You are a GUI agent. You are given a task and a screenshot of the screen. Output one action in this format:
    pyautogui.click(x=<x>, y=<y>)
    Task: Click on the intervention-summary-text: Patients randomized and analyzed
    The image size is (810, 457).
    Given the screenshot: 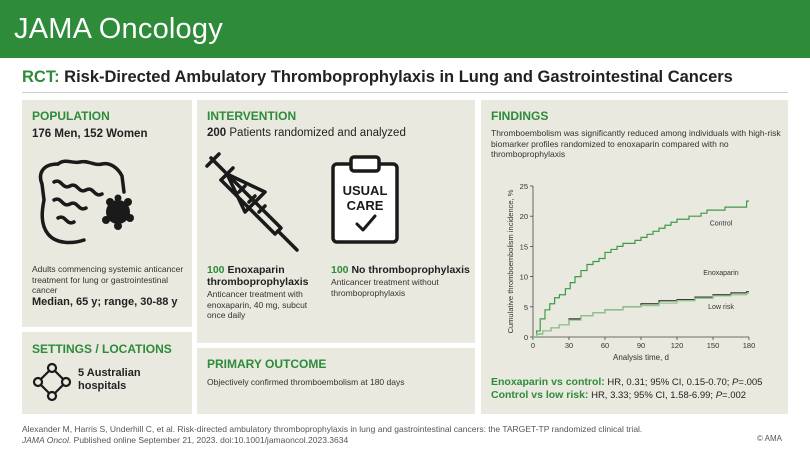 What is the action you would take?
    pyautogui.click(x=317, y=133)
    